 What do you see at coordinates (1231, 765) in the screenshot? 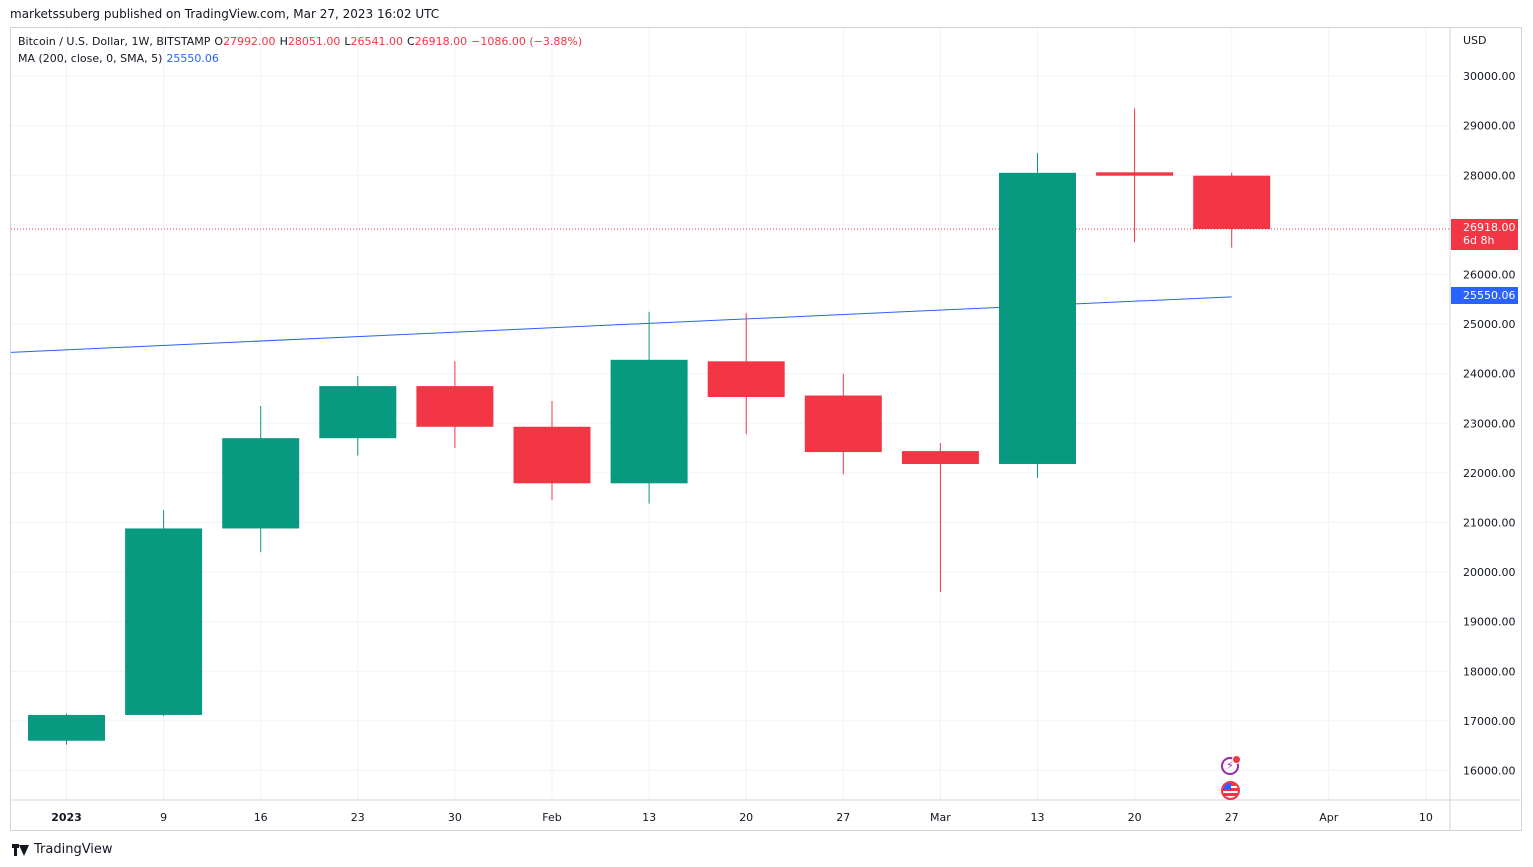
I see `lightning-icon: ⚡` at bounding box center [1231, 765].